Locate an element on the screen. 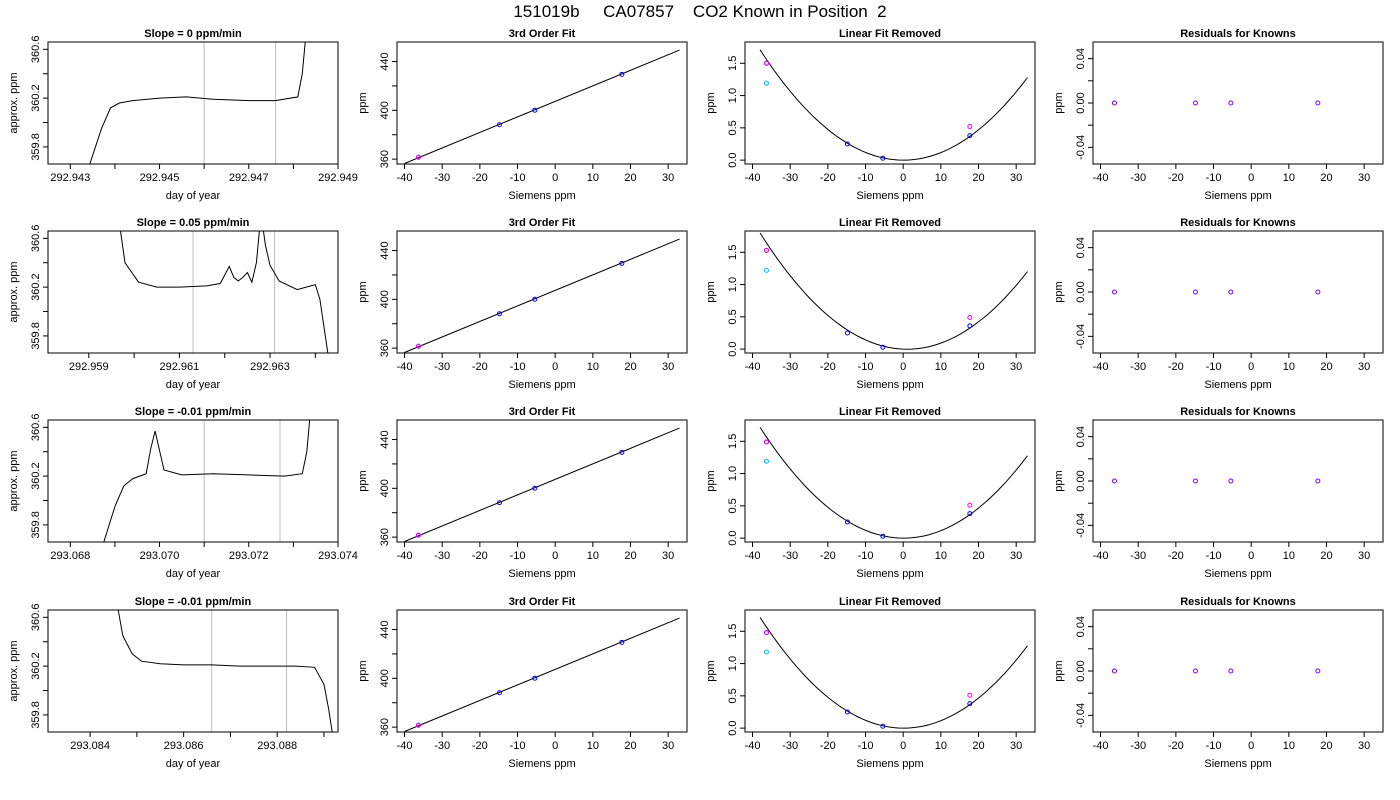 The image size is (1400, 800). panel-4-3-x-tick-label-4: -10 is located at coordinates (866, 746).